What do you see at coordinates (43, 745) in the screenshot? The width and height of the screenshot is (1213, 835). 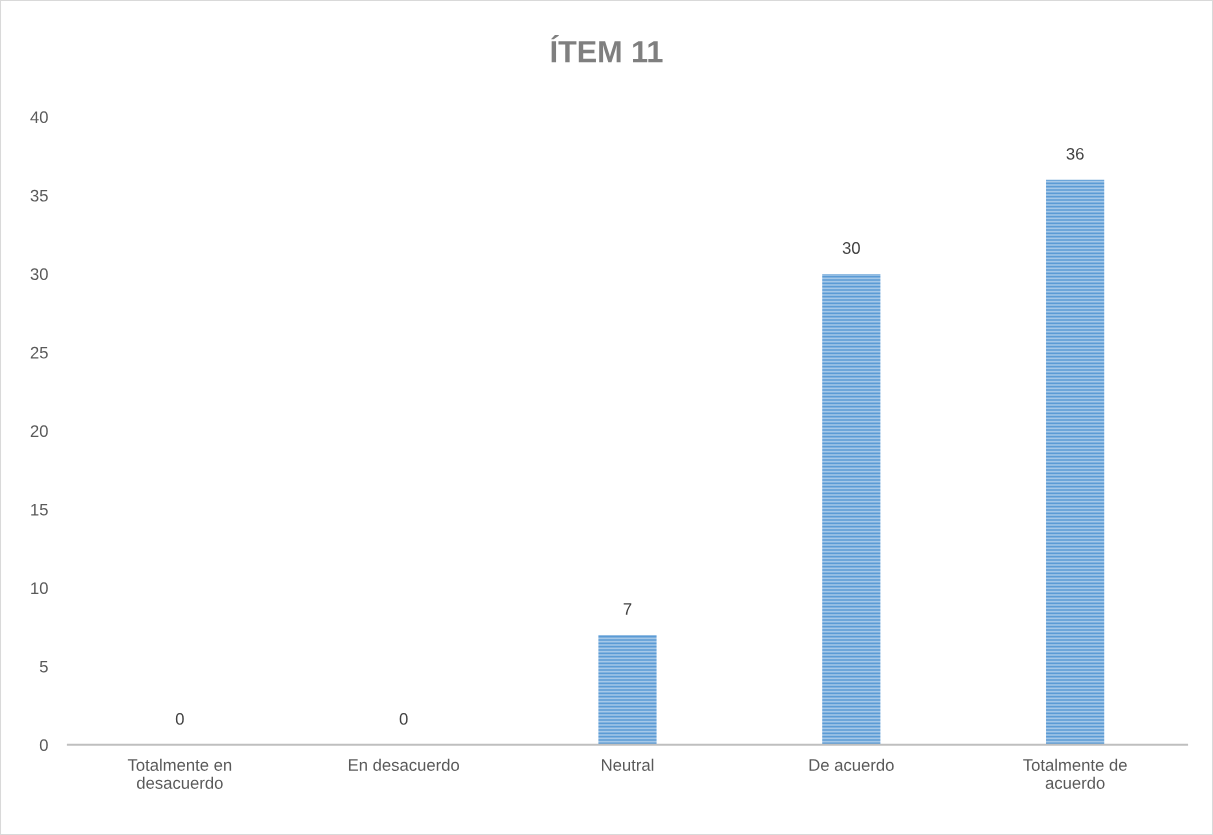 I see `y-tick-label: 0` at bounding box center [43, 745].